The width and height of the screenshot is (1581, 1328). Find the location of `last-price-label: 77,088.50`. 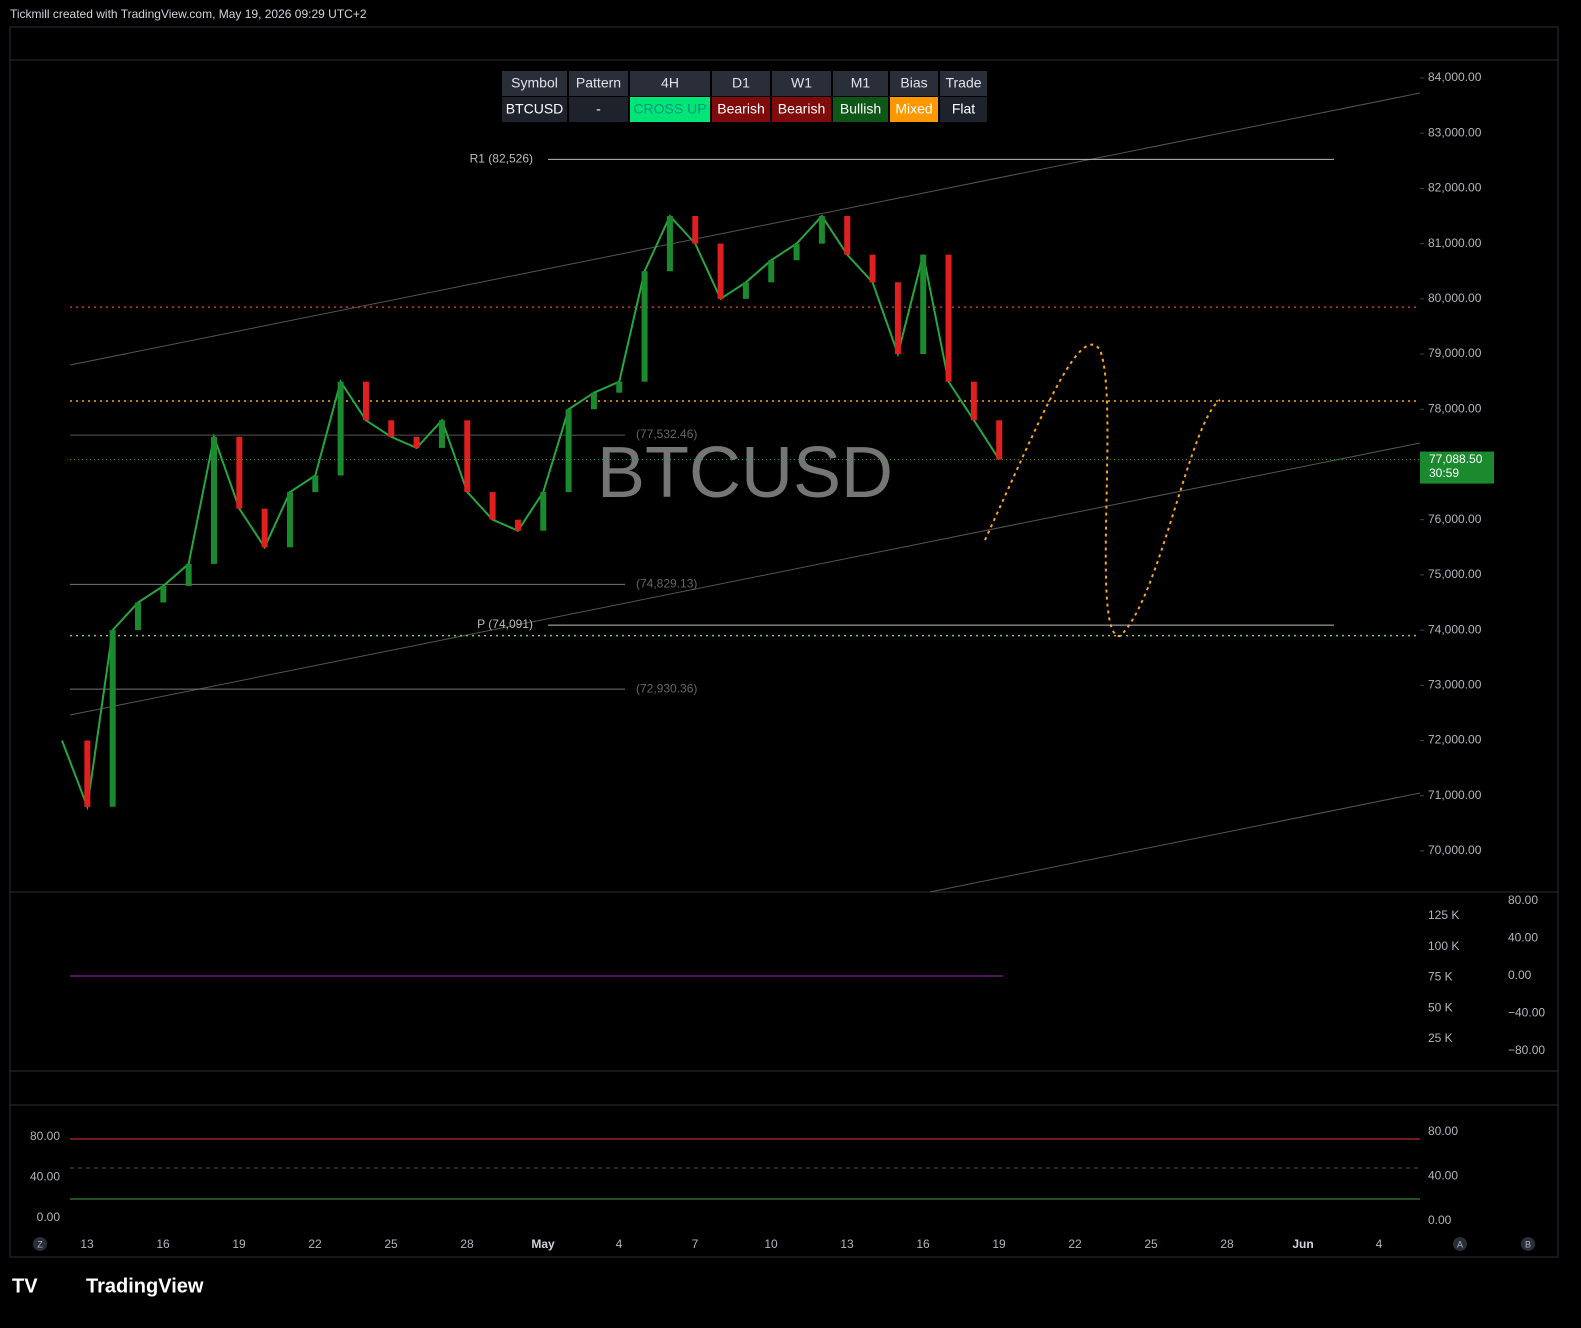

last-price-label: 77,088.50 is located at coordinates (1456, 459).